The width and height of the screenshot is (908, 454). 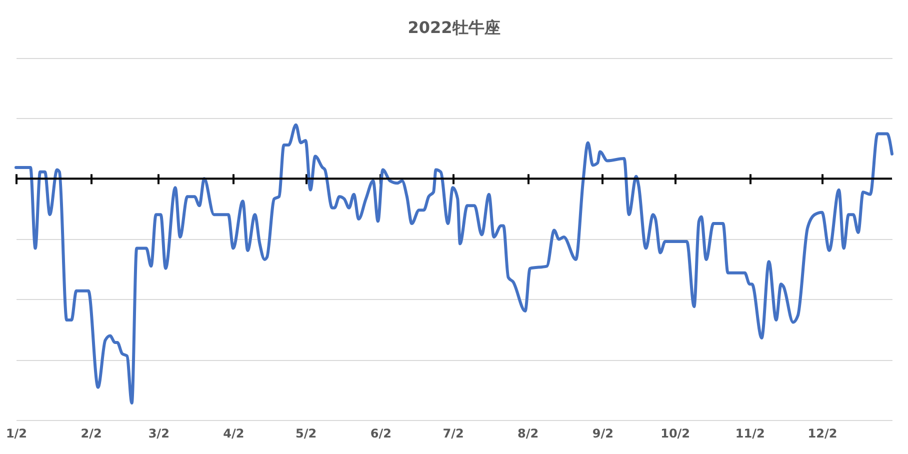 I want to click on x-tick-label: 10/2, so click(x=675, y=433).